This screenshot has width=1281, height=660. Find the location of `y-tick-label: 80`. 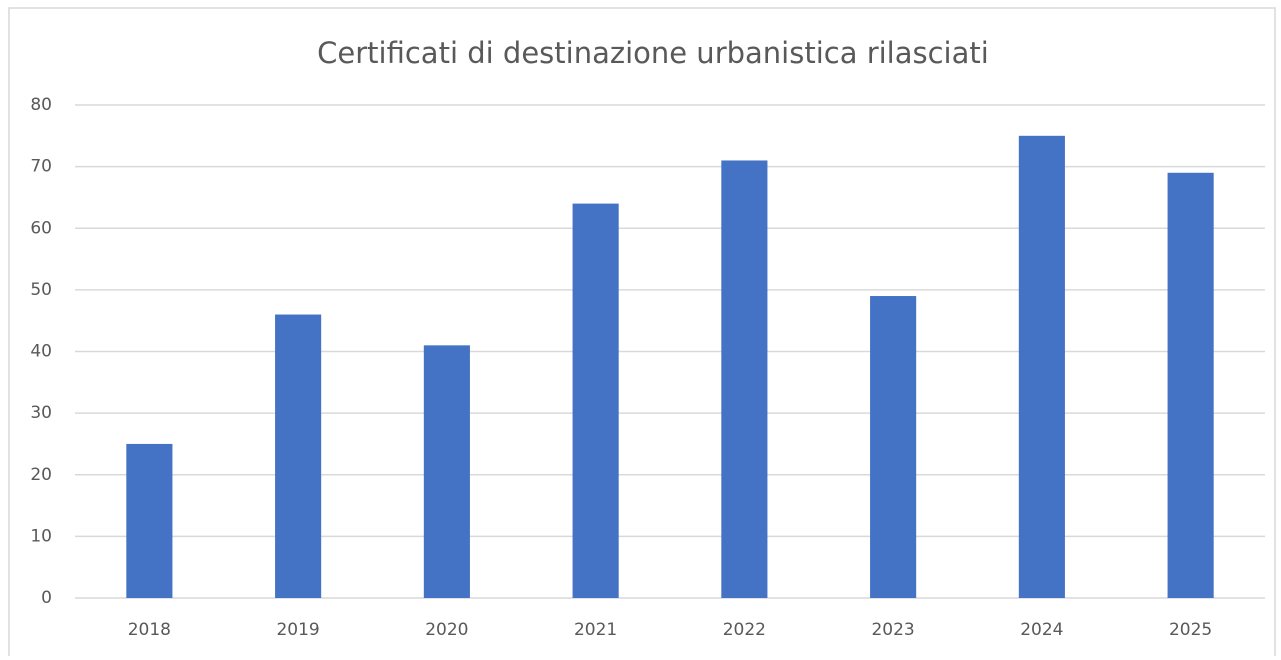

y-tick-label: 80 is located at coordinates (41, 105).